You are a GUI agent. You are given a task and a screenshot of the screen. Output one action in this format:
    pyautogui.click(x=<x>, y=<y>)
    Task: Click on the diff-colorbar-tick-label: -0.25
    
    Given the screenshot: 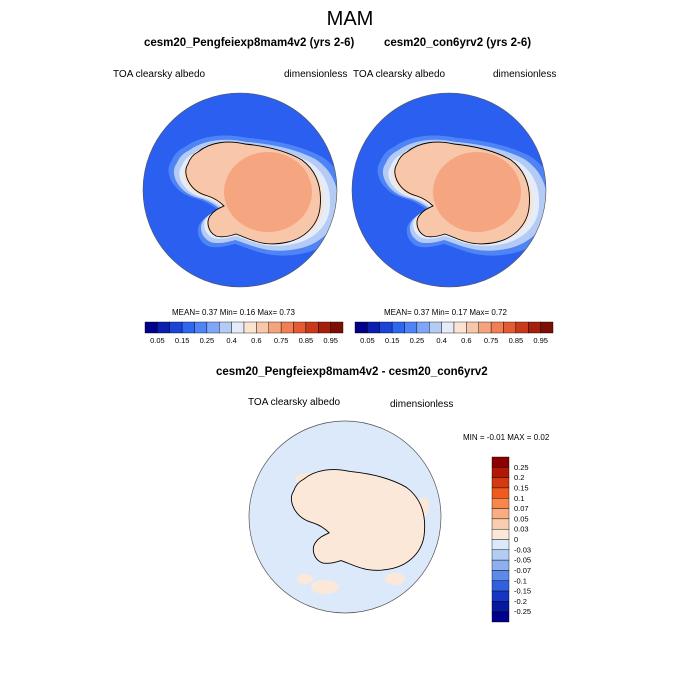 What is the action you would take?
    pyautogui.click(x=522, y=611)
    